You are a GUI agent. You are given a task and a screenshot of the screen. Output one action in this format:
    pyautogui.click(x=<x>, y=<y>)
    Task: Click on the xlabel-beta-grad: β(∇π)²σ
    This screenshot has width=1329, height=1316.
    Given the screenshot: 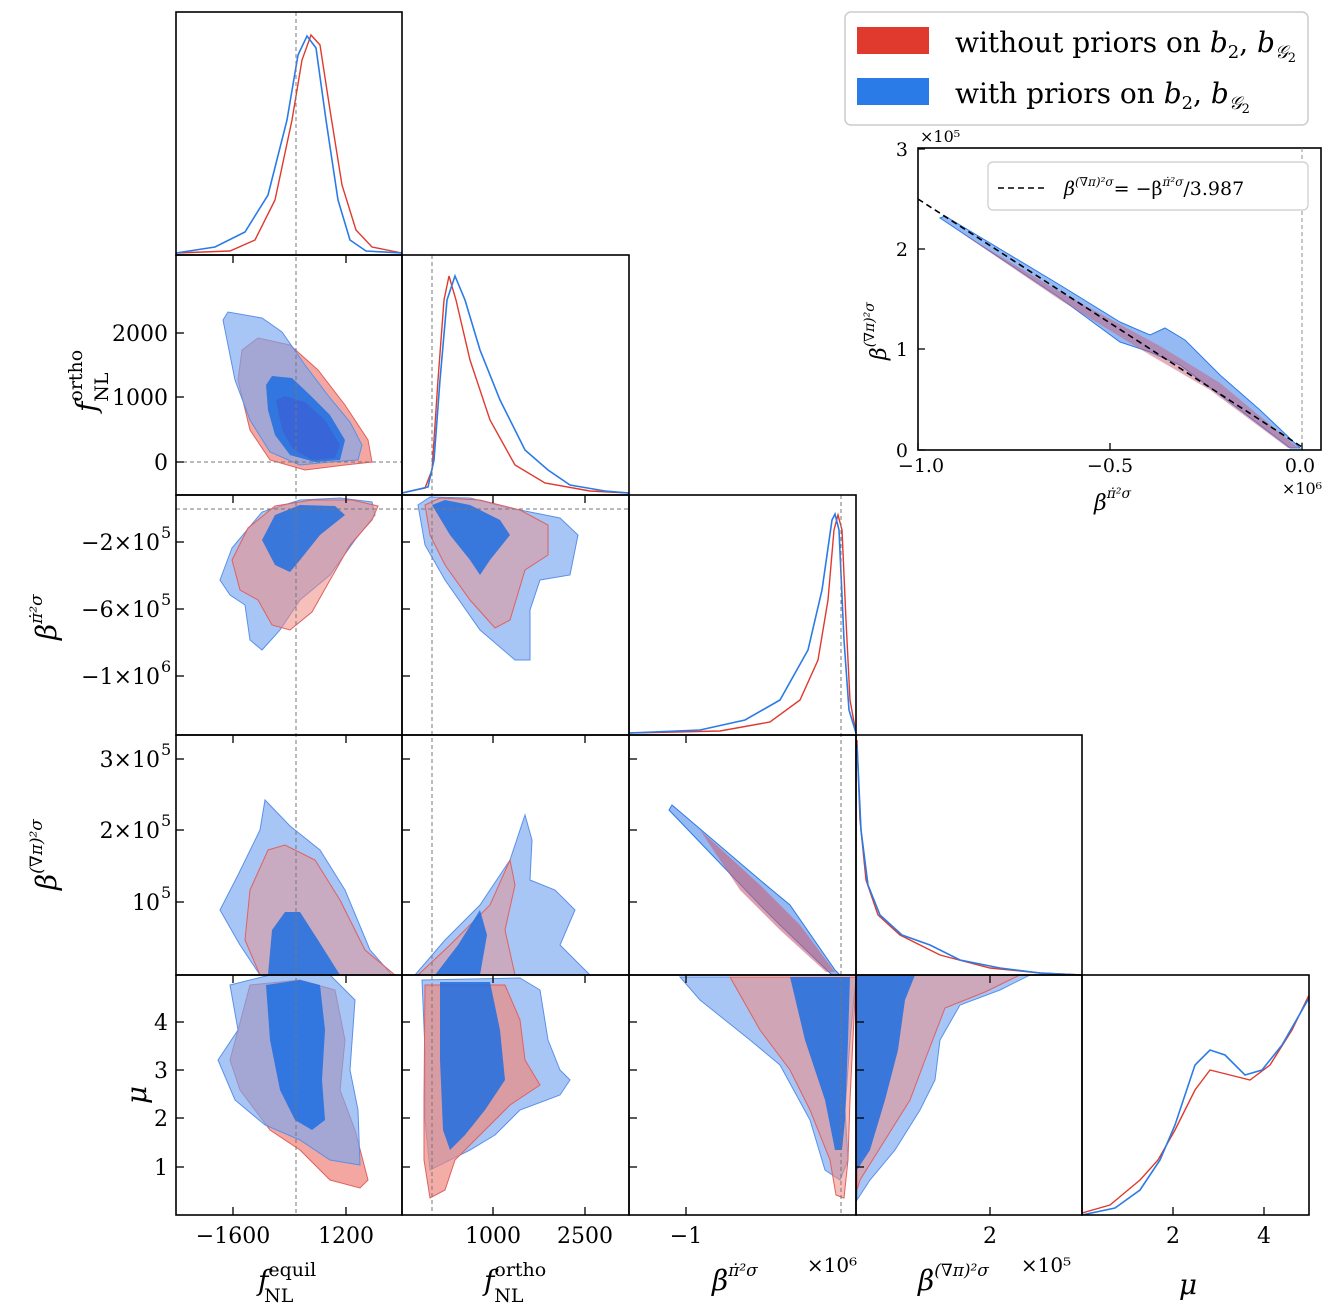 What is the action you would take?
    pyautogui.click(x=953, y=1279)
    